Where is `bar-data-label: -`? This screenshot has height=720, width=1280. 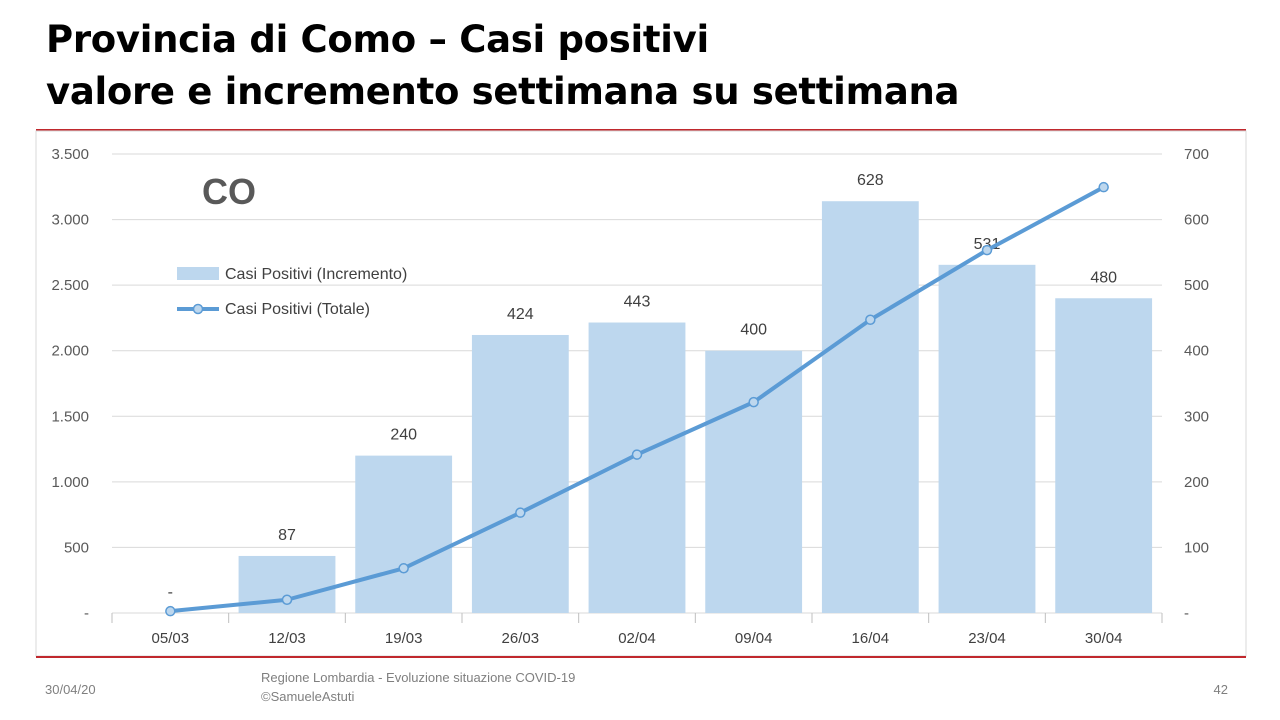 bar-data-label: - is located at coordinates (170, 592).